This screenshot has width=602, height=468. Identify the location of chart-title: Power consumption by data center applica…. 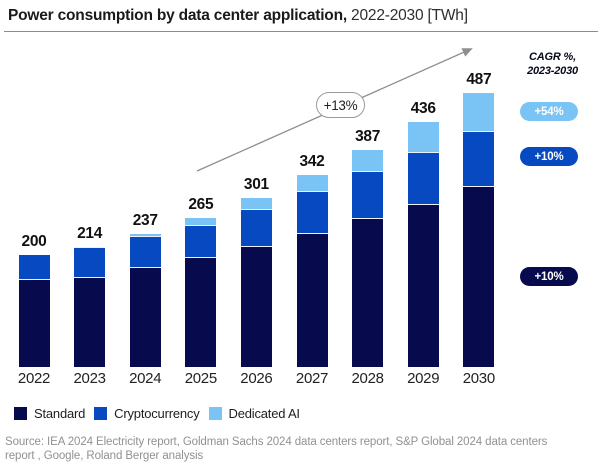
(238, 16).